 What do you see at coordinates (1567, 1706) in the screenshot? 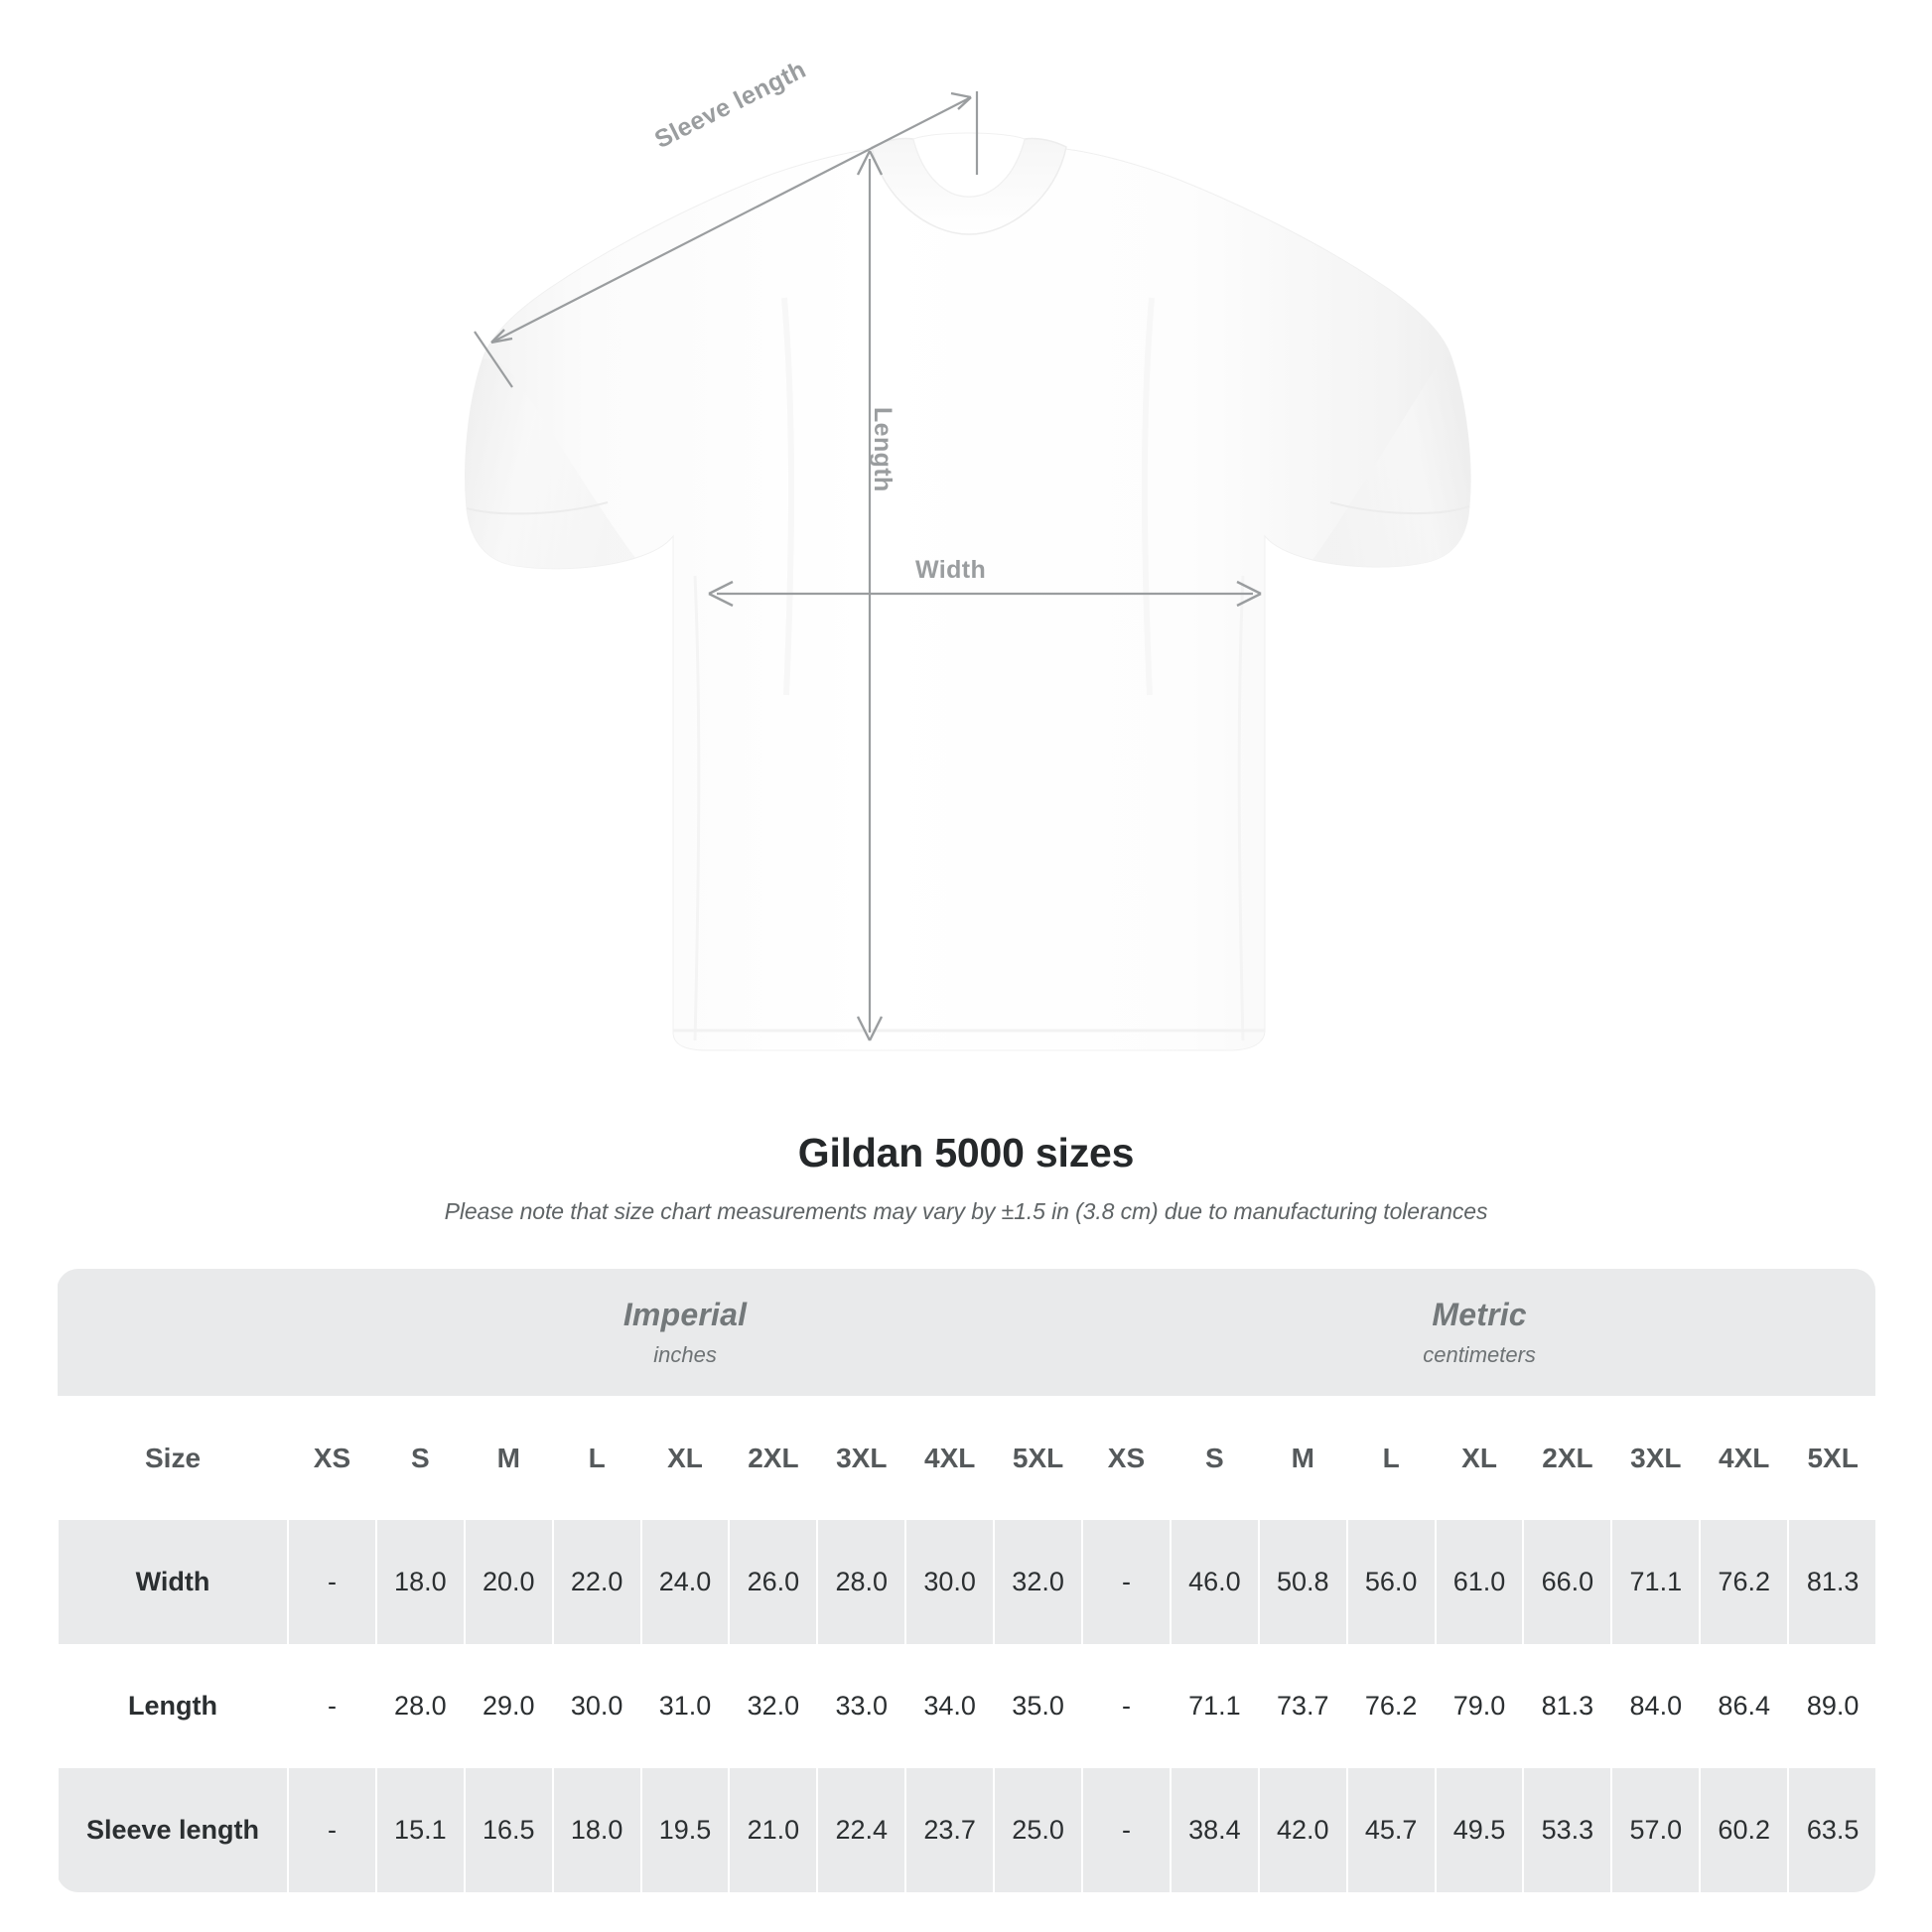
I see `cell-length-metric-2xl: 81.3` at bounding box center [1567, 1706].